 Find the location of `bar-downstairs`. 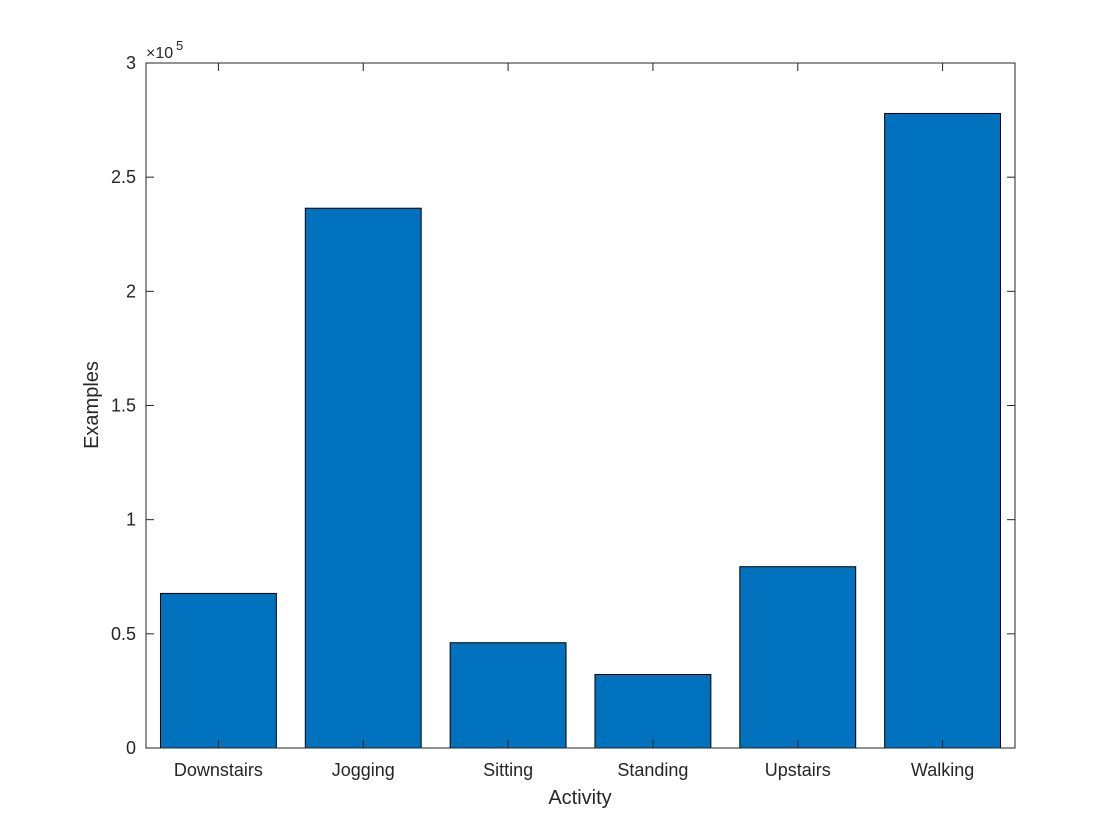

bar-downstairs is located at coordinates (218, 670).